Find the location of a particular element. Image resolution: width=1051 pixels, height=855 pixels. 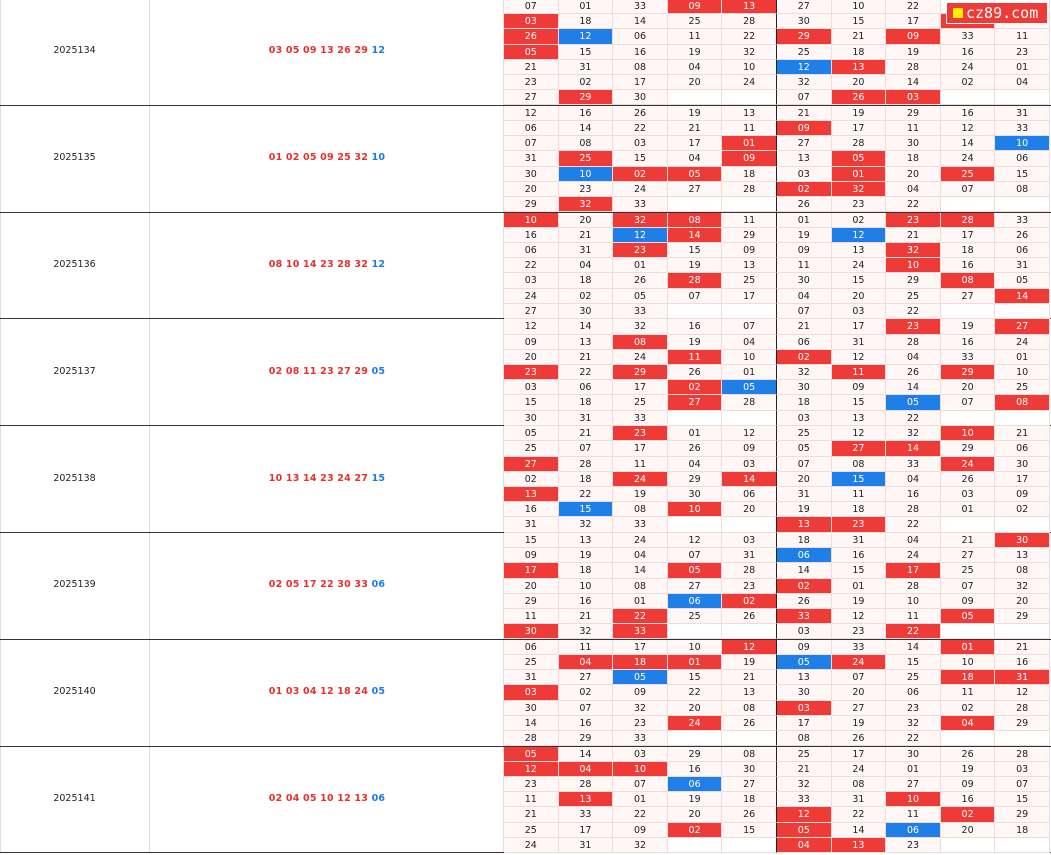

period-number: 2025141 is located at coordinates (74, 798).